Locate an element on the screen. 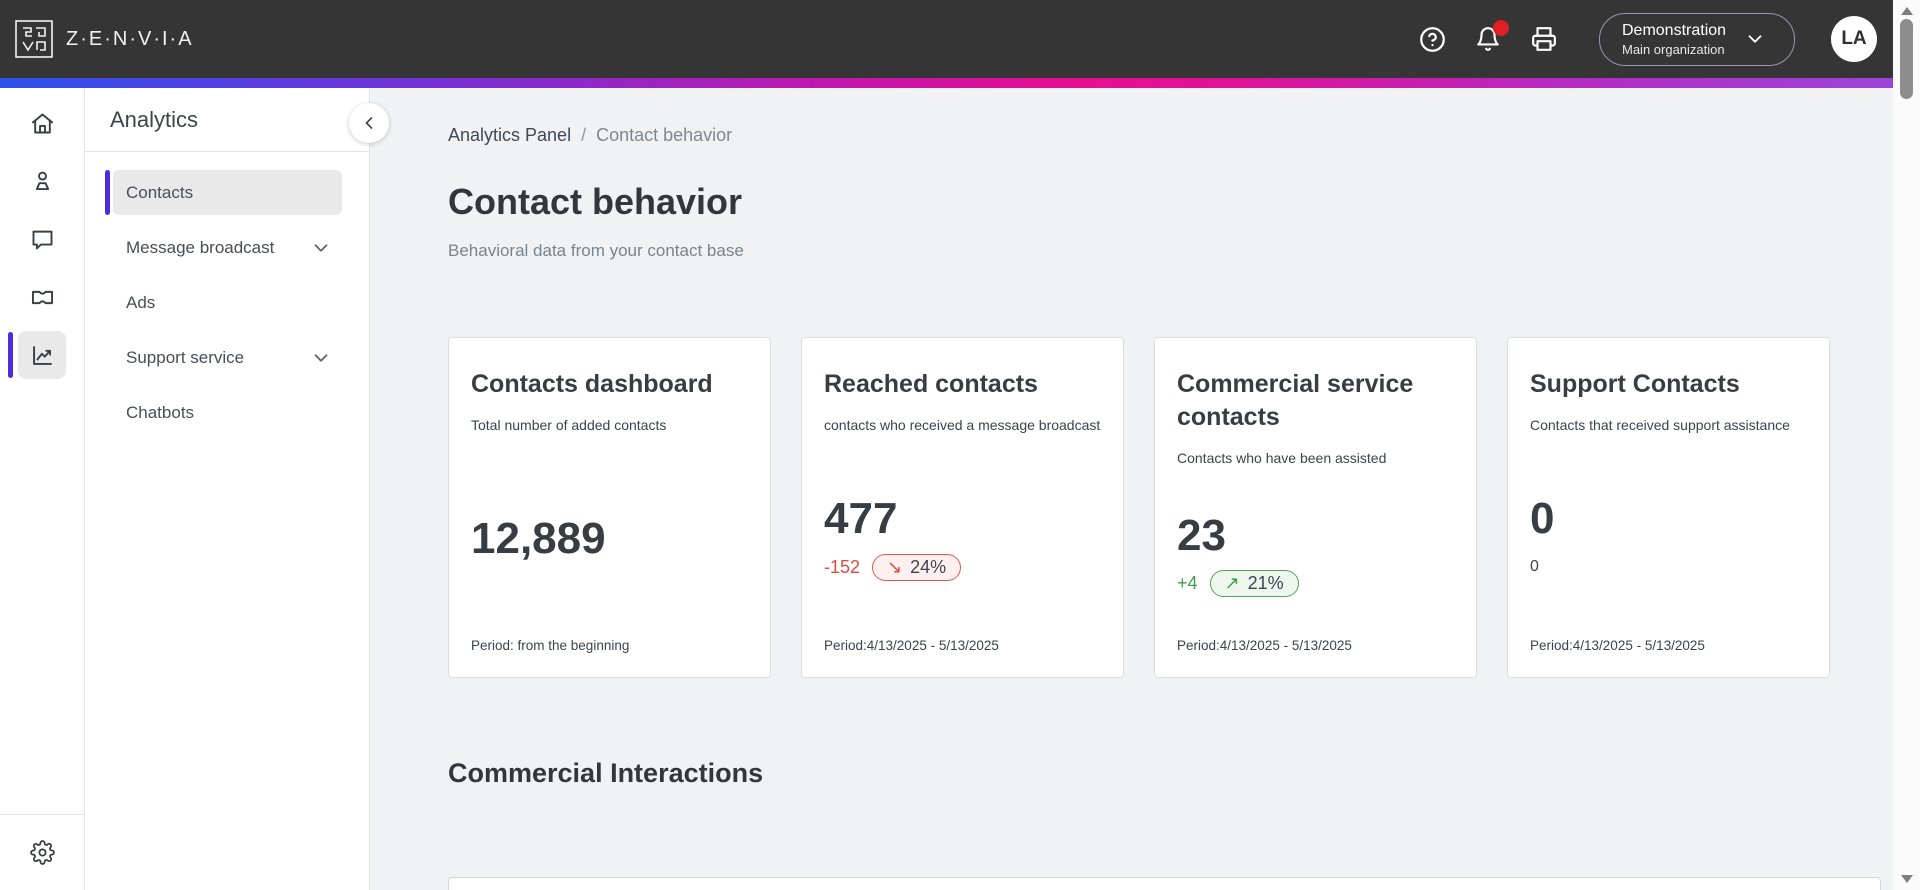 Image resolution: width=1920 pixels, height=890 pixels. card-title: Support Contacts is located at coordinates (1635, 384).